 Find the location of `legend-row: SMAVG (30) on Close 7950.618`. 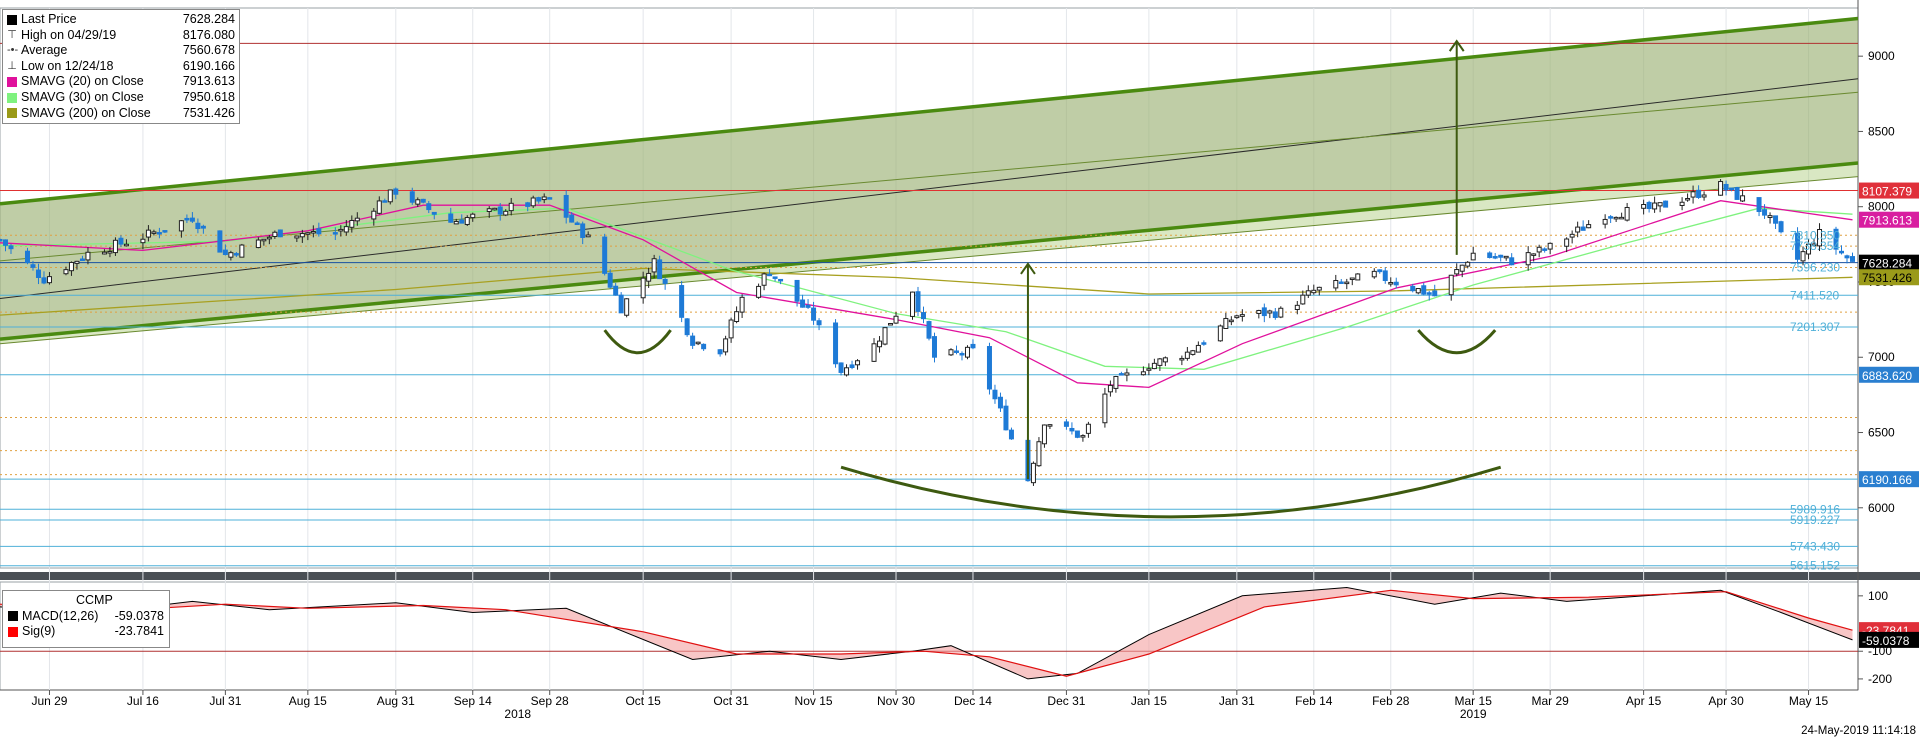

legend-row: SMAVG (30) on Close 7950.618 is located at coordinates (121, 98).